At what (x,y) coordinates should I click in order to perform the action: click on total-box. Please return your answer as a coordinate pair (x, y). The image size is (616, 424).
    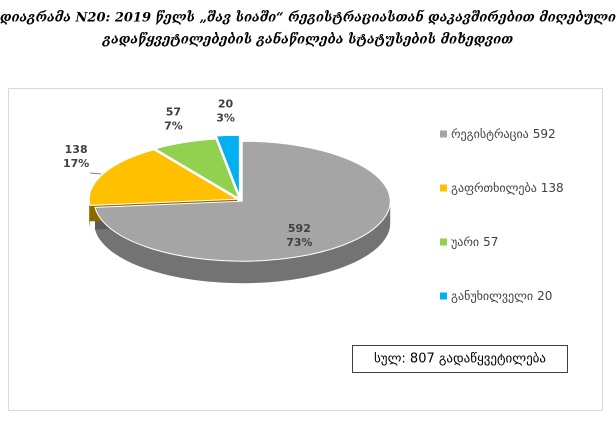
    Looking at the image, I should click on (460, 359).